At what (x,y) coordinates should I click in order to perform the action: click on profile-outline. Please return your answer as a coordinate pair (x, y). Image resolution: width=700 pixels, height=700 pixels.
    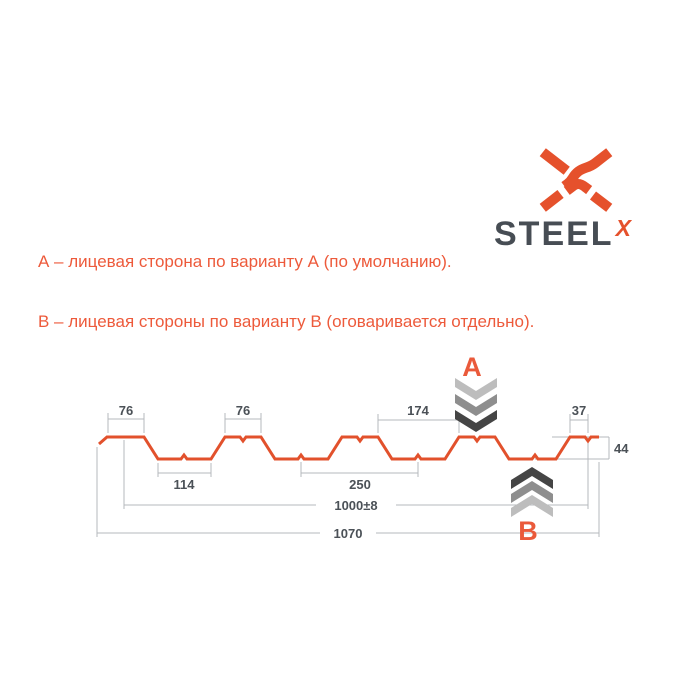
    Looking at the image, I should click on (348, 448).